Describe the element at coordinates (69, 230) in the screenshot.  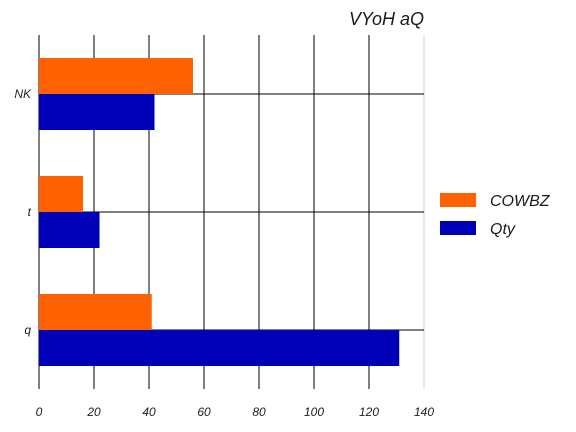
I see `bar-qty-t` at that location.